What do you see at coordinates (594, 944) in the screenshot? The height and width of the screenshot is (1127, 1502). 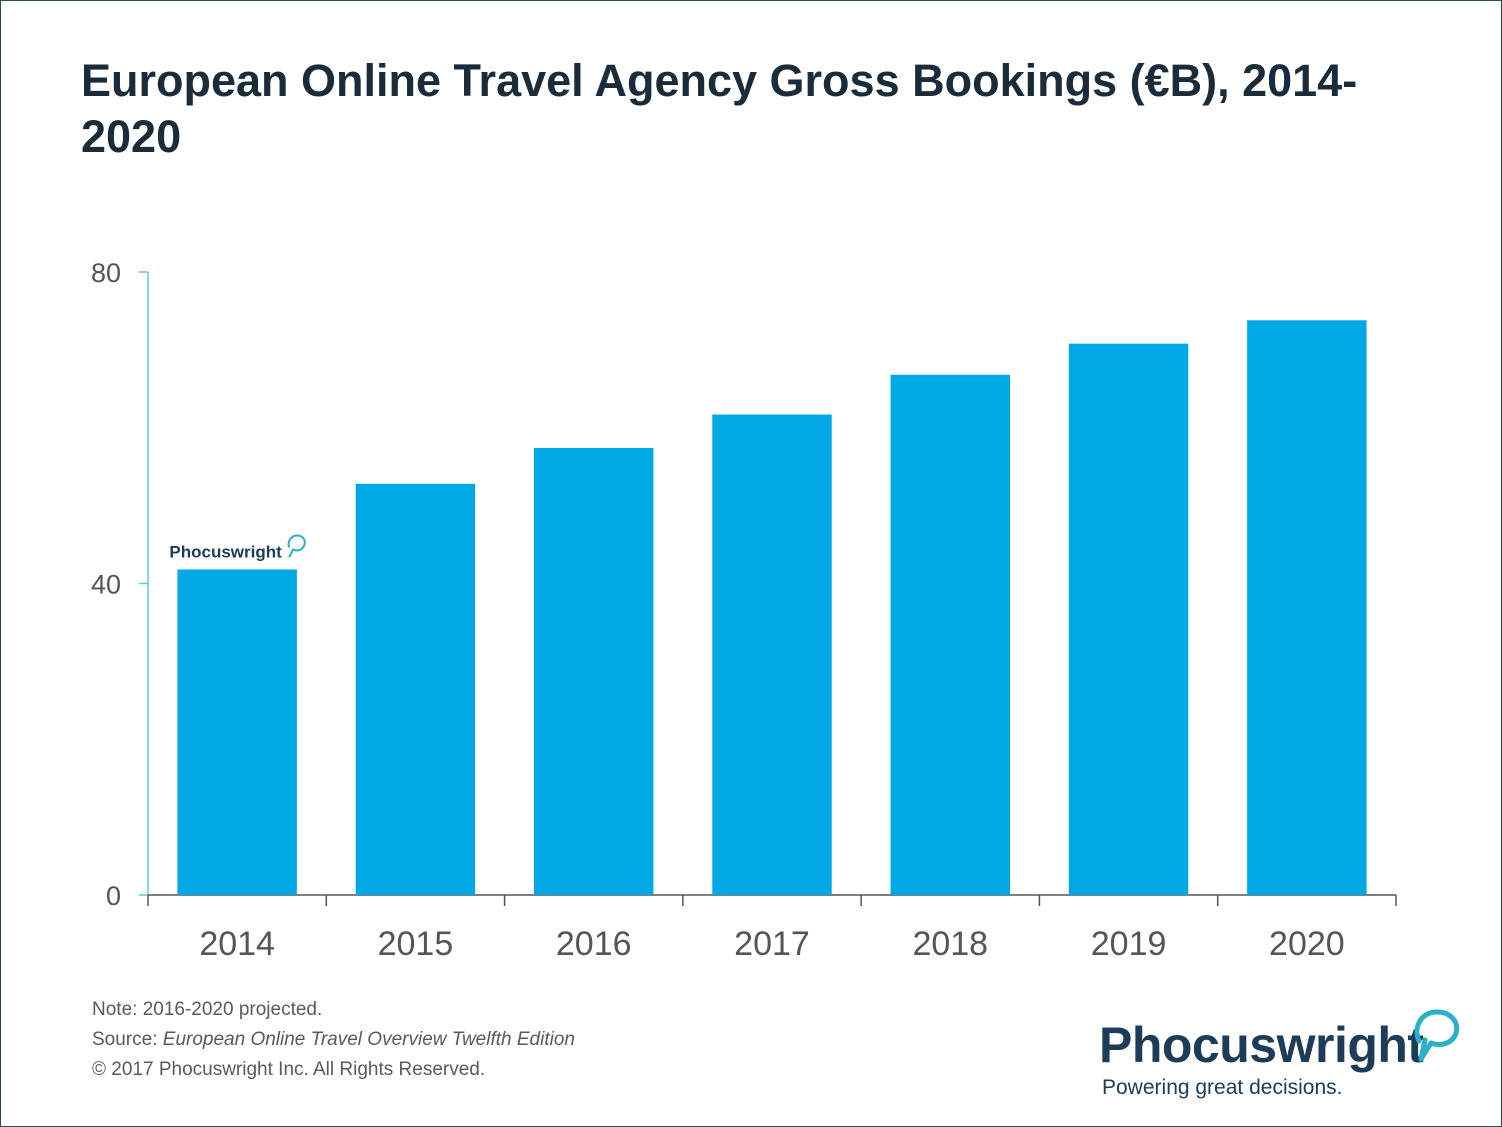 I see `x-tick-label: 2016` at bounding box center [594, 944].